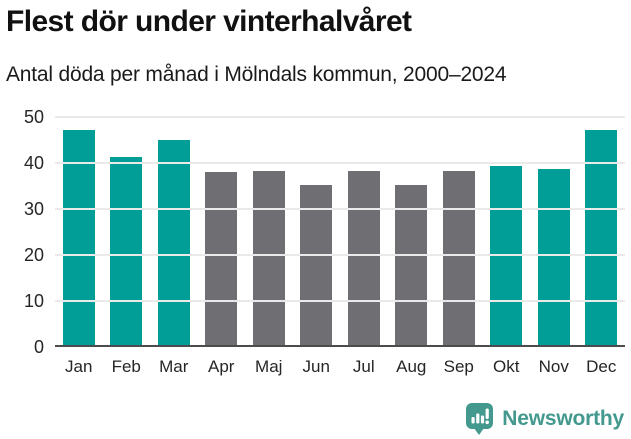  I want to click on y-axis: 0 10 20 30 40 50, so click(22, 232).